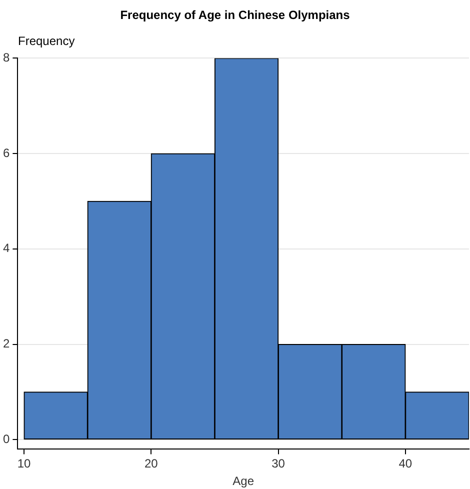  I want to click on x-tick-label: 10, so click(24, 463).